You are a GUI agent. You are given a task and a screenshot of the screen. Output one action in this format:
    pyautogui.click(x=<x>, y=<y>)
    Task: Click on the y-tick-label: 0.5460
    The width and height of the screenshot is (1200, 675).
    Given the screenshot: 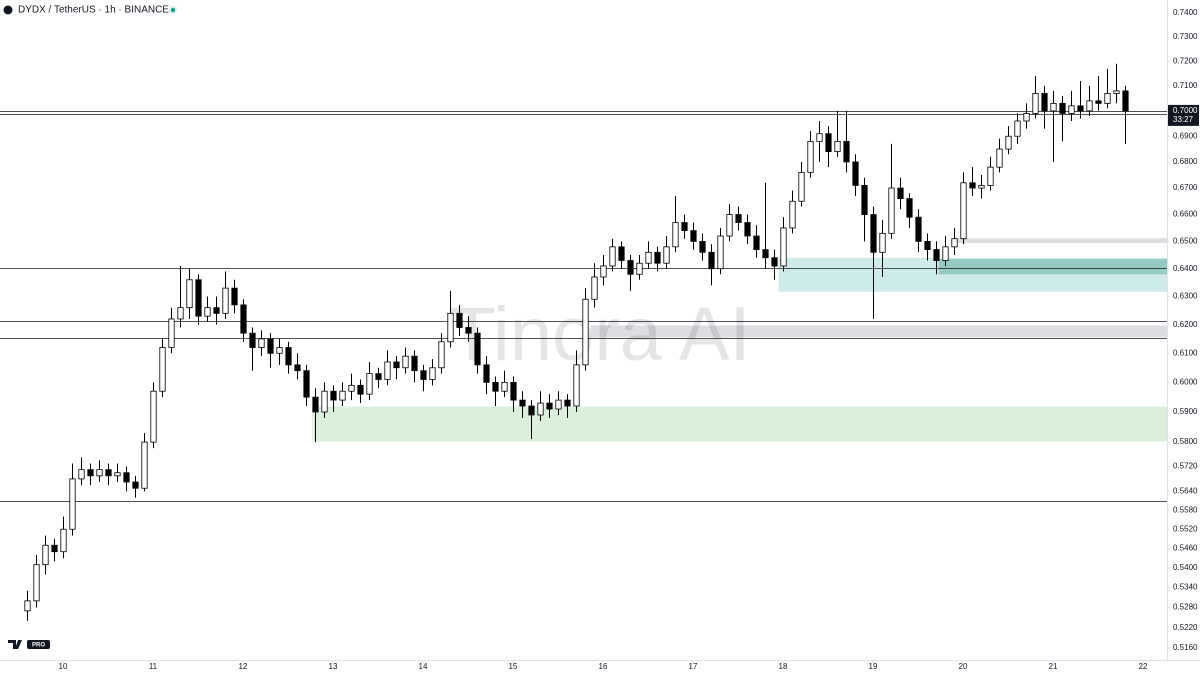 What is the action you would take?
    pyautogui.click(x=1185, y=548)
    